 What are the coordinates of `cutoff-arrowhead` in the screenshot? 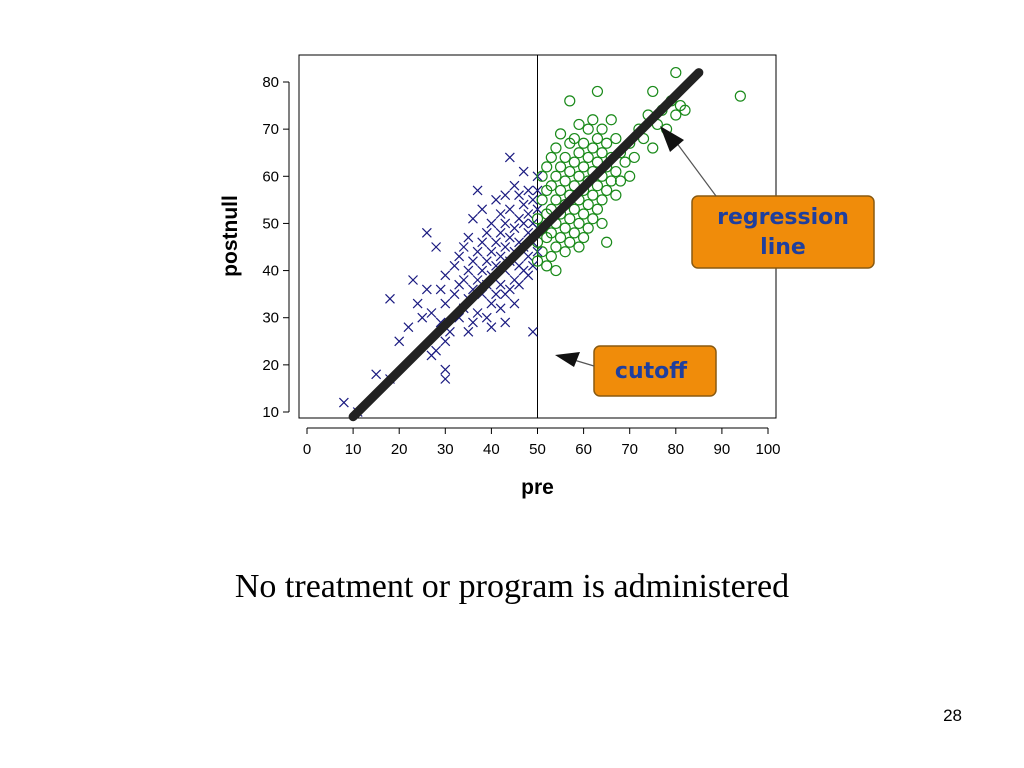 It's located at (567, 359).